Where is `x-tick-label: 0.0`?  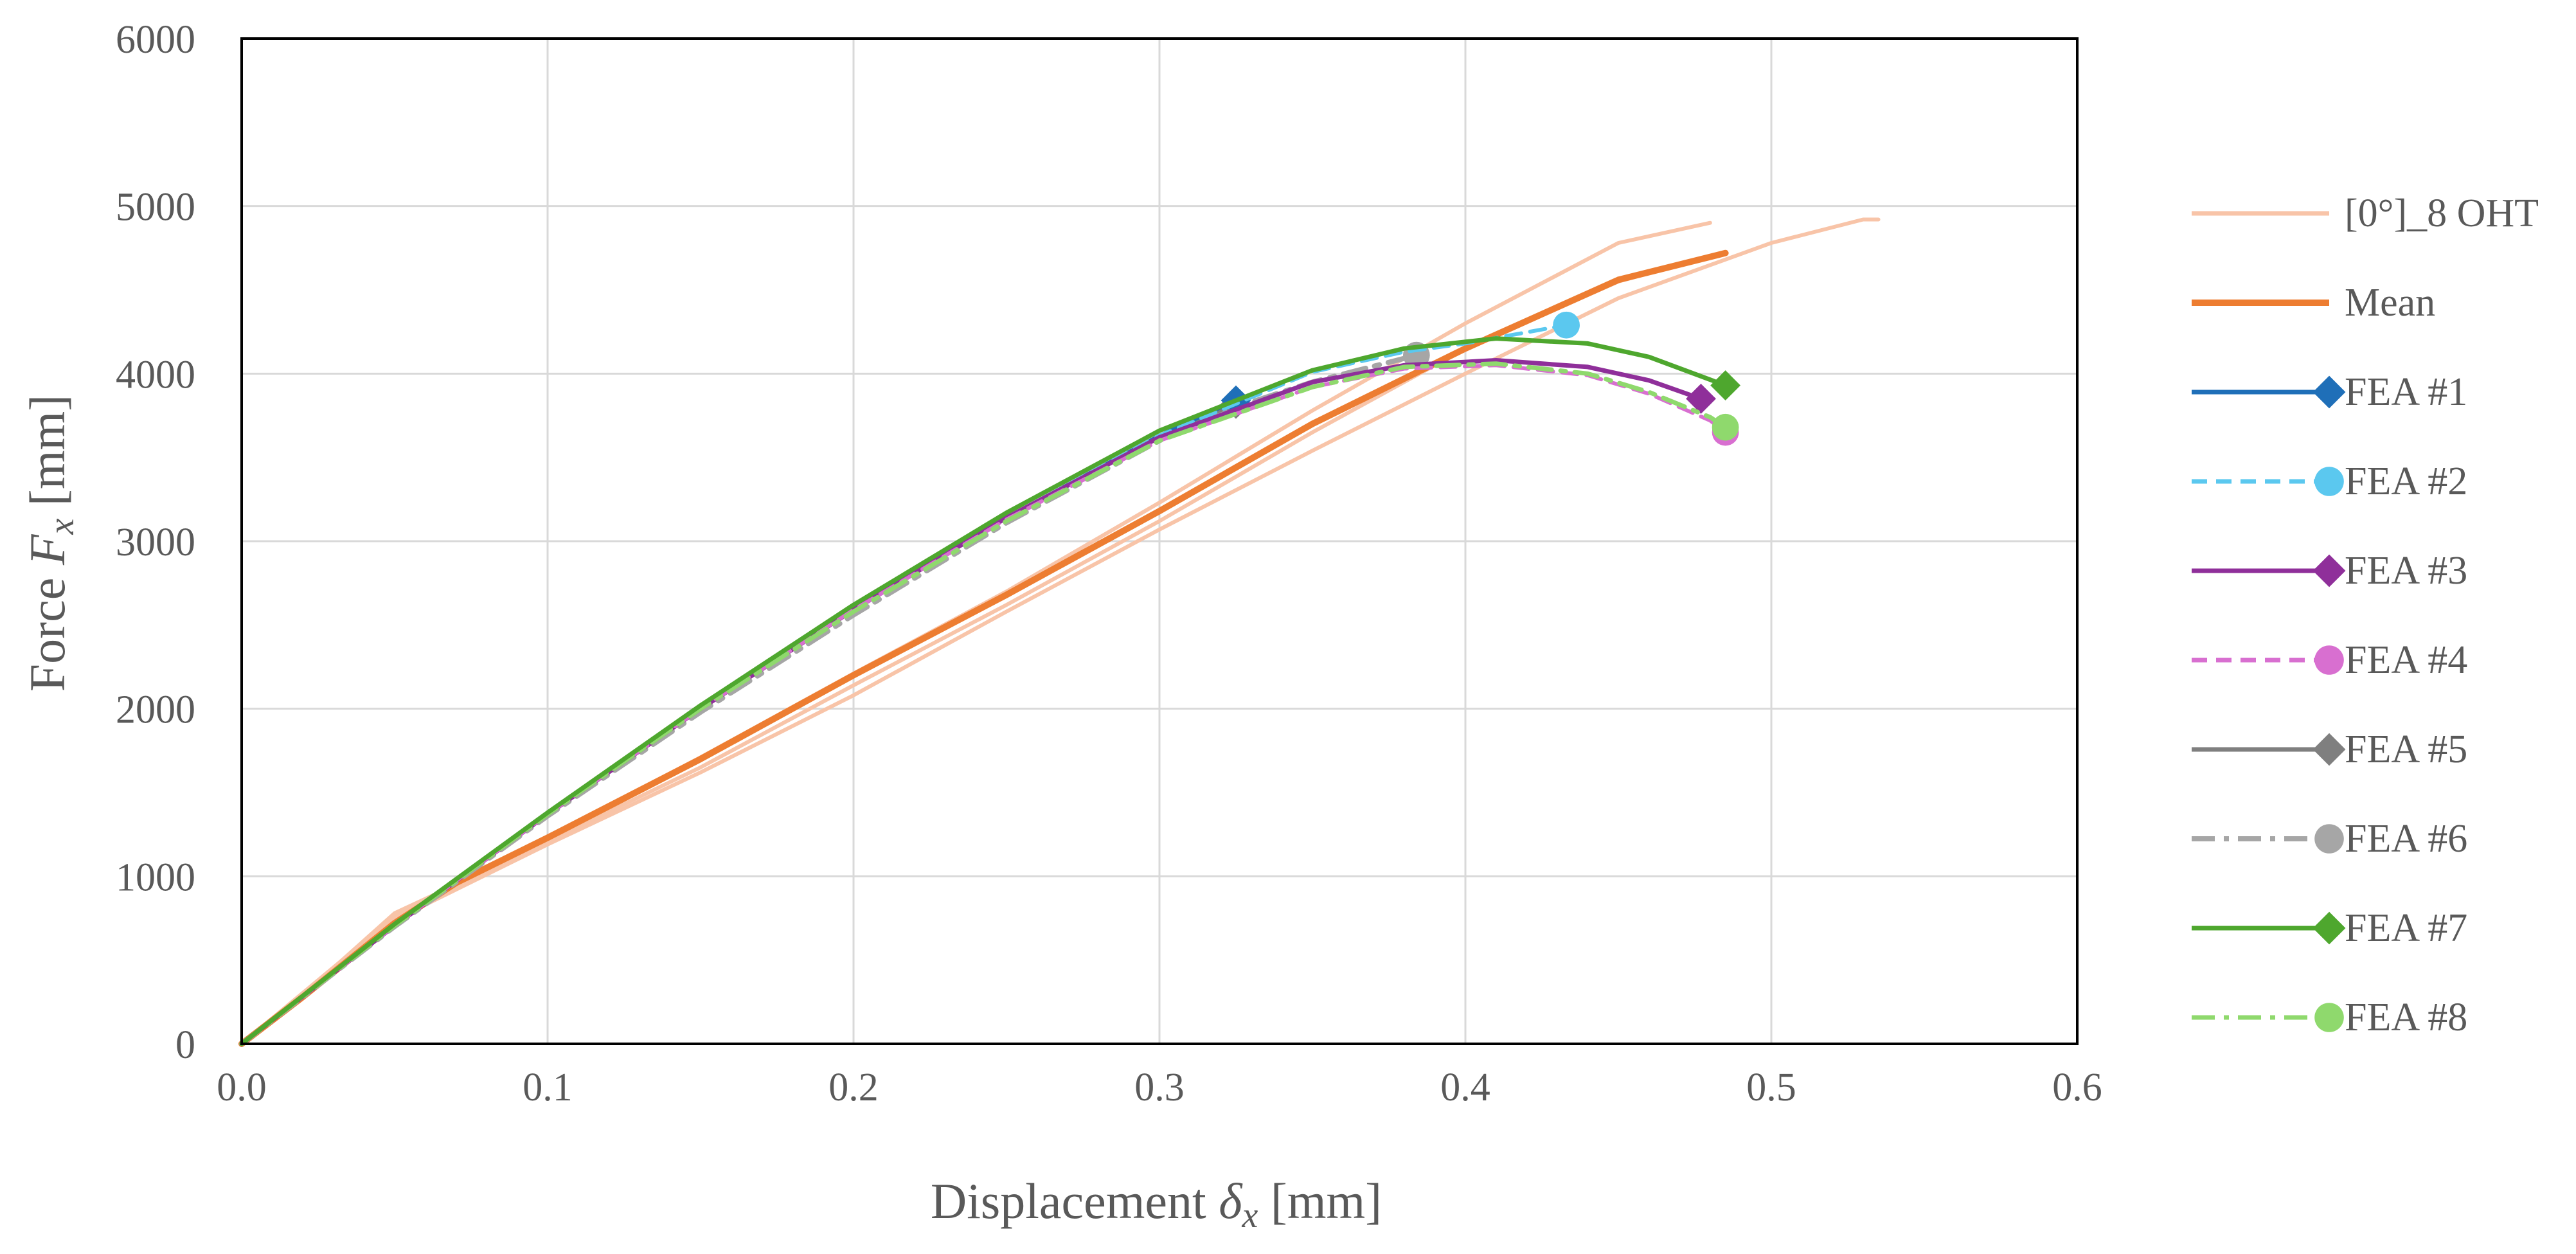 x-tick-label: 0.0 is located at coordinates (242, 1087).